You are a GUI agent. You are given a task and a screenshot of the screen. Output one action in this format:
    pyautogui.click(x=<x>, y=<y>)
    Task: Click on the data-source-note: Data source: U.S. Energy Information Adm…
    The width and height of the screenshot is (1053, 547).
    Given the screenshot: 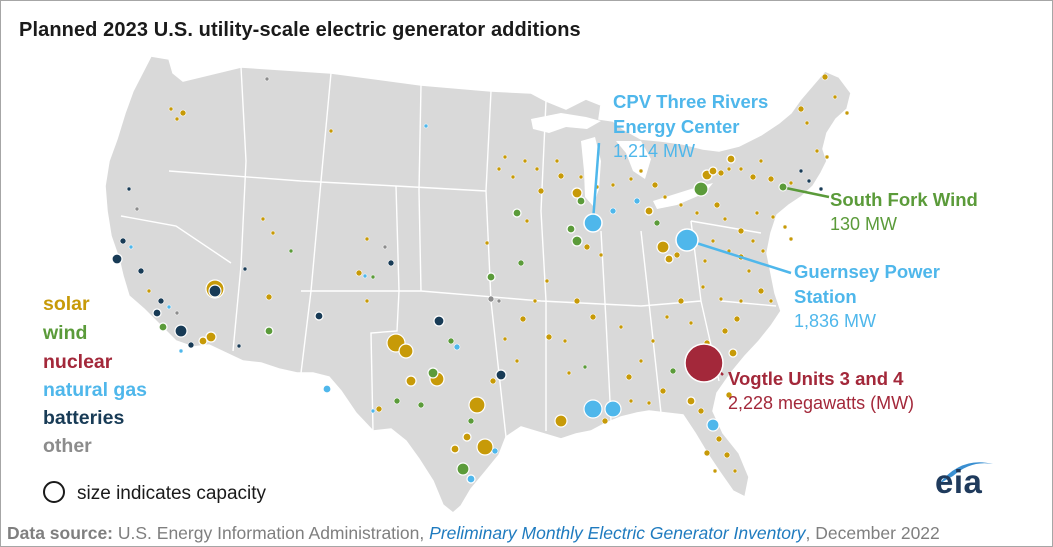 What is the action you would take?
    pyautogui.click(x=473, y=533)
    